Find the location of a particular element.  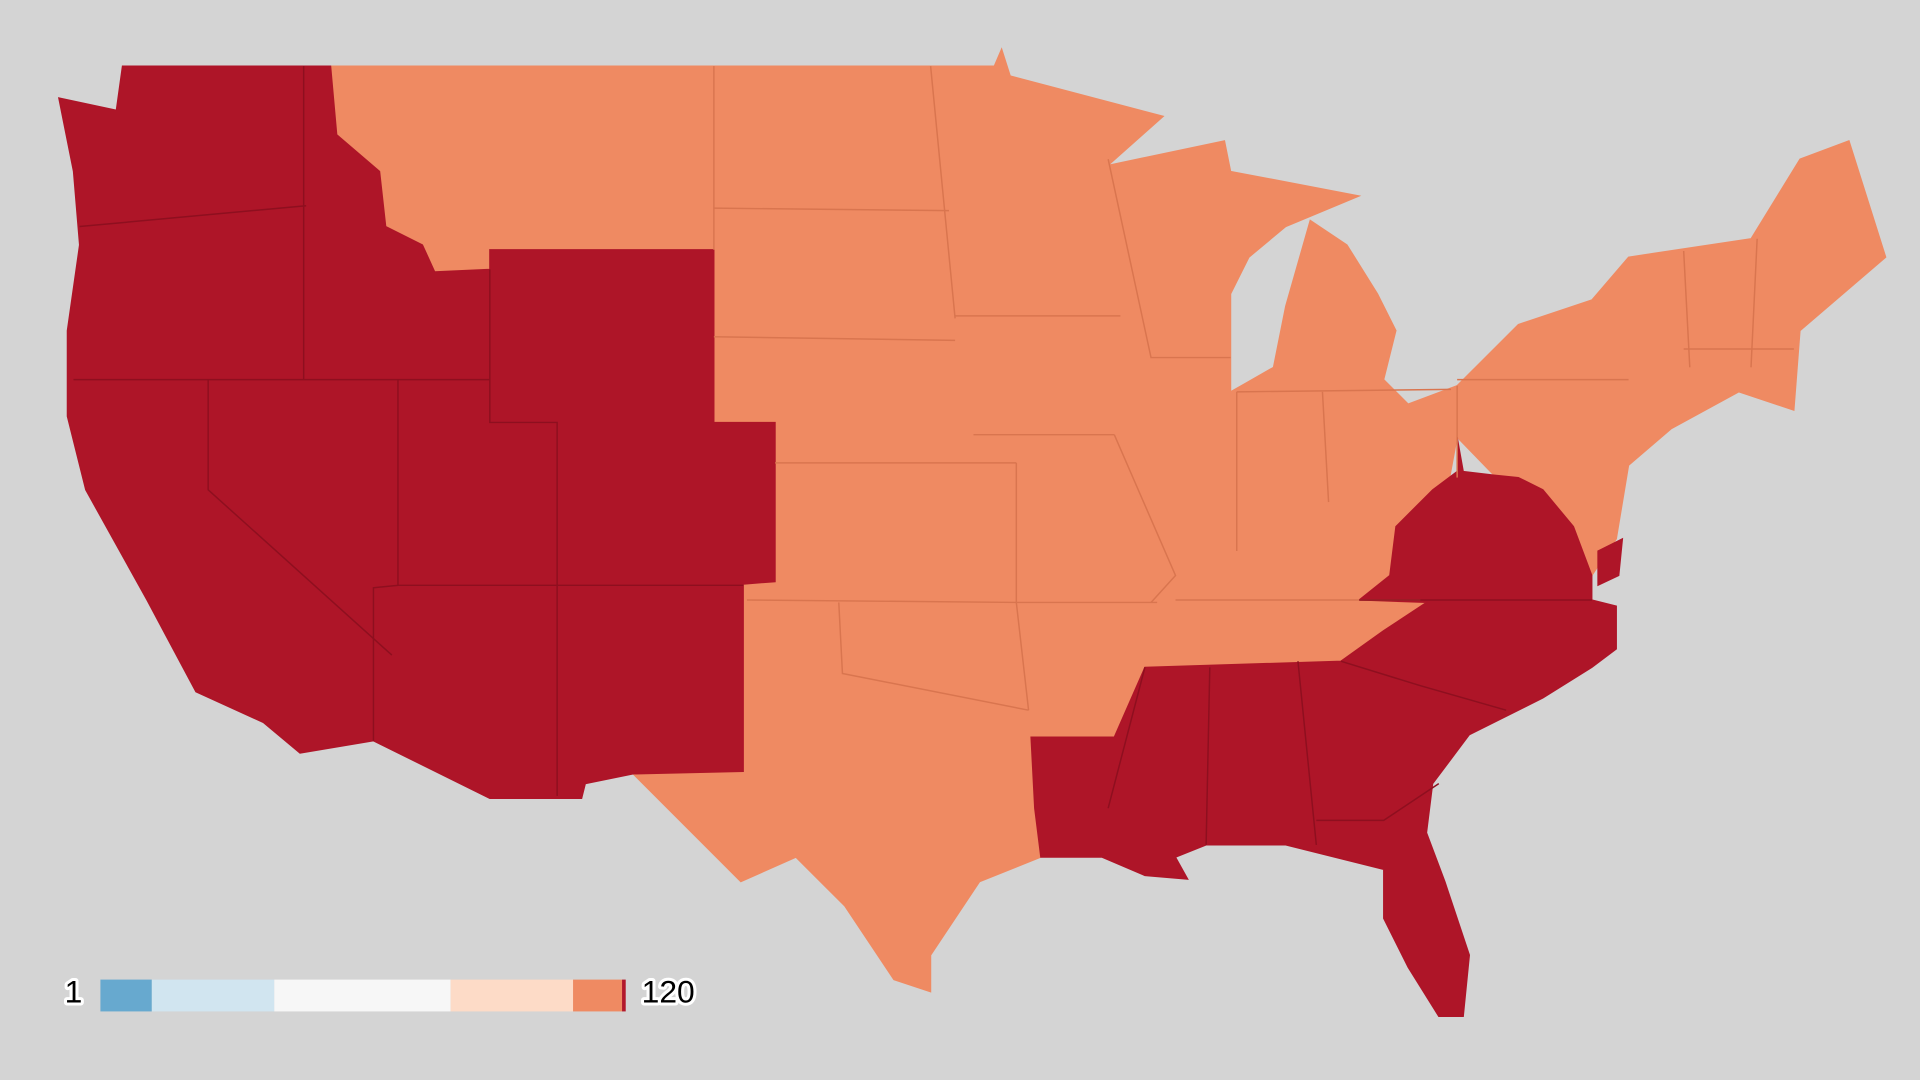

legend-min-label: 1 is located at coordinates (74, 992).